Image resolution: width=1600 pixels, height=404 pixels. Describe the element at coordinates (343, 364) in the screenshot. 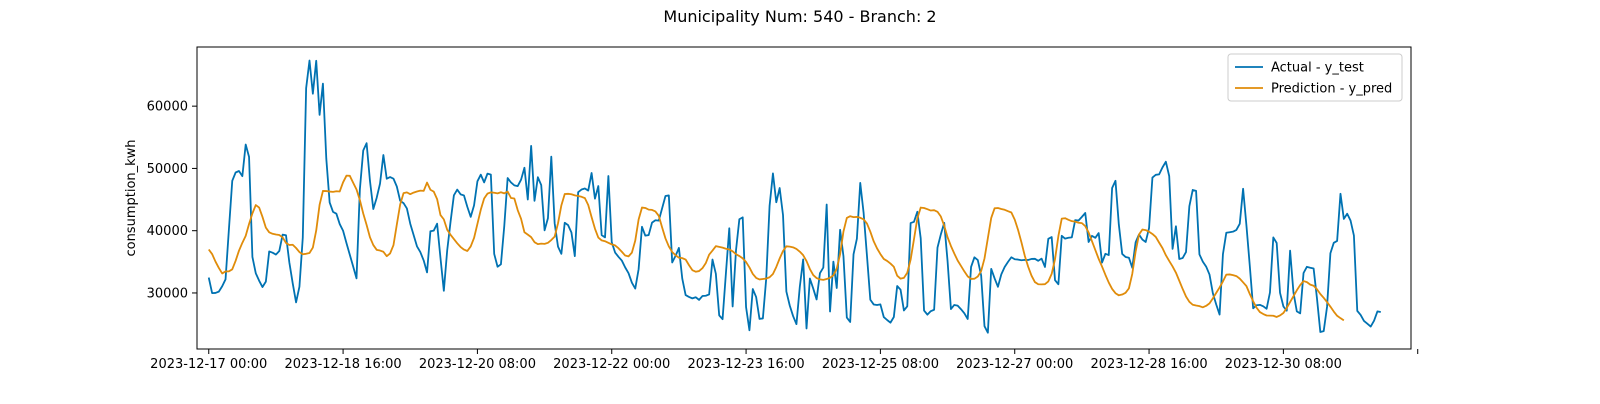

I see `x-tick-label: 2023-12-18 16:00` at that location.